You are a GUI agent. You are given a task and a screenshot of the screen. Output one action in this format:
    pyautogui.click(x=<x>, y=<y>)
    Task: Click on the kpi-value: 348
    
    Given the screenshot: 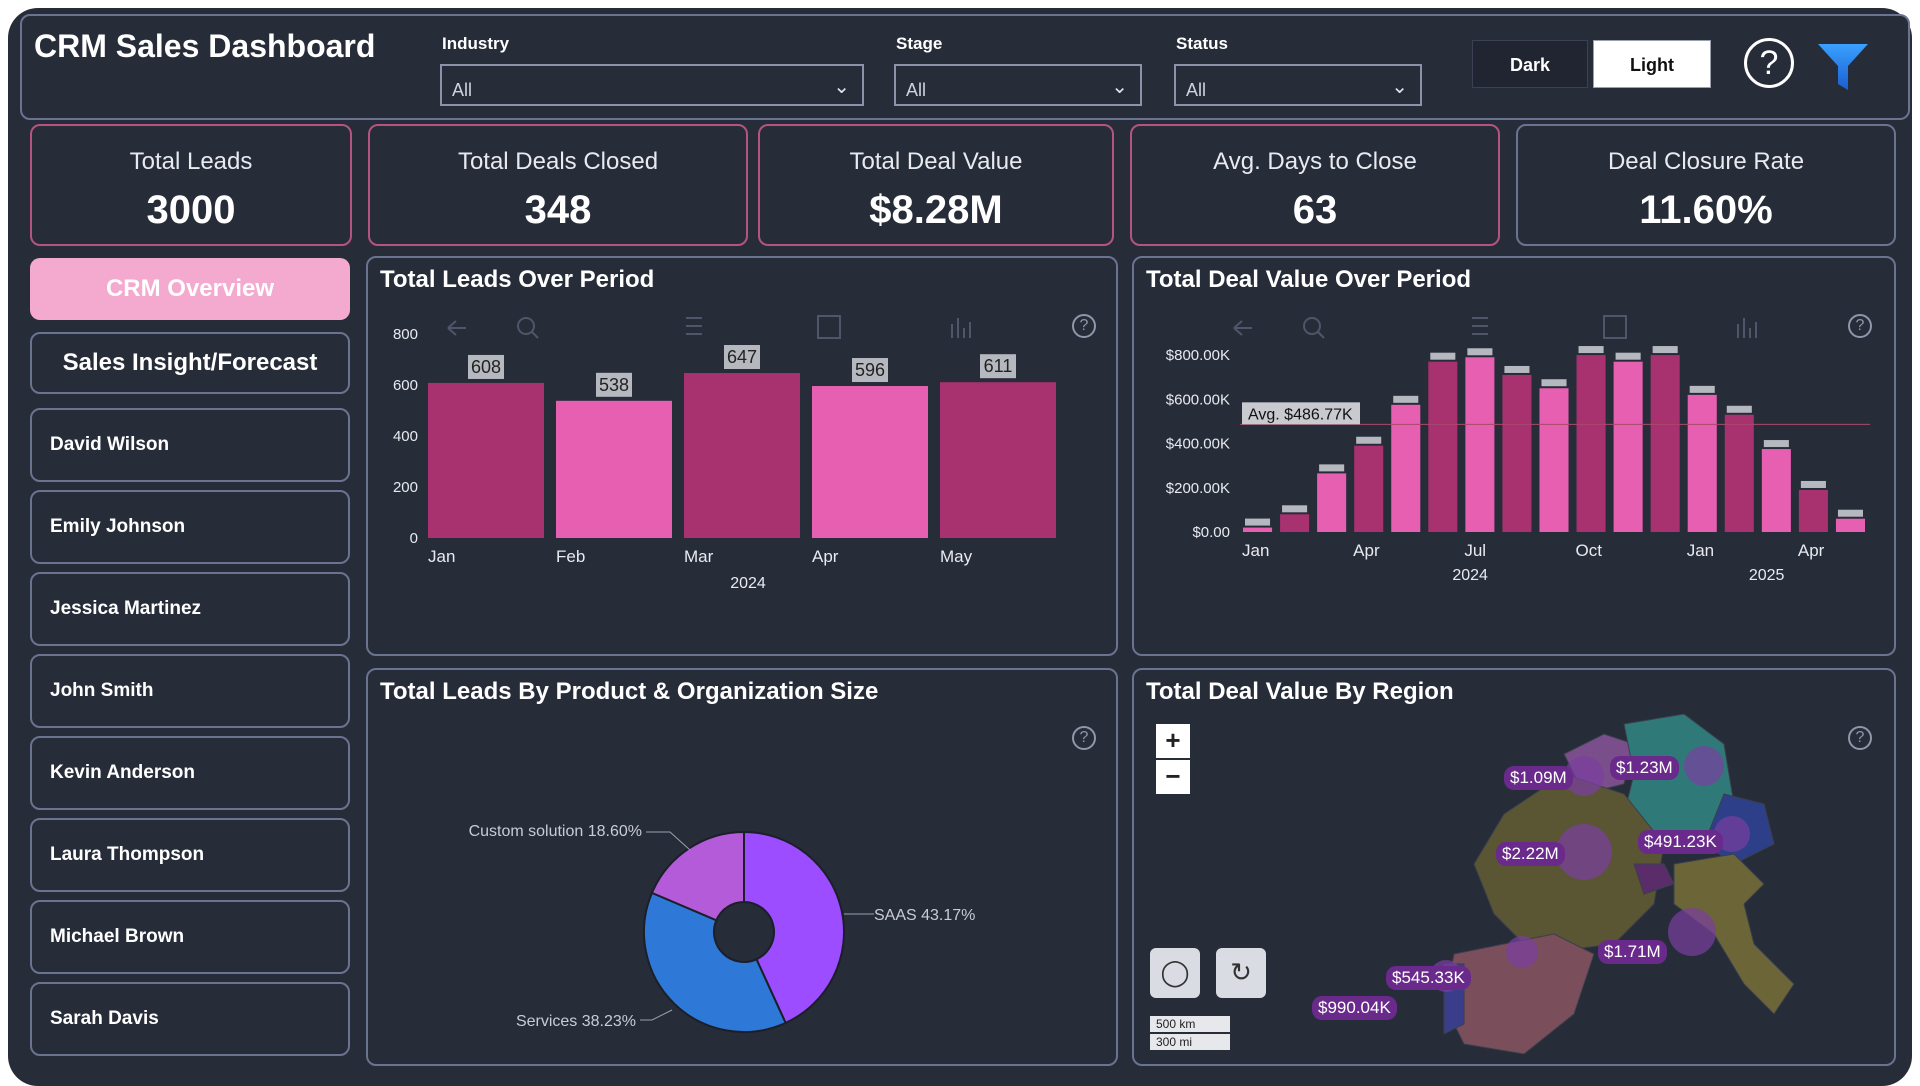 What is the action you would take?
    pyautogui.click(x=558, y=210)
    